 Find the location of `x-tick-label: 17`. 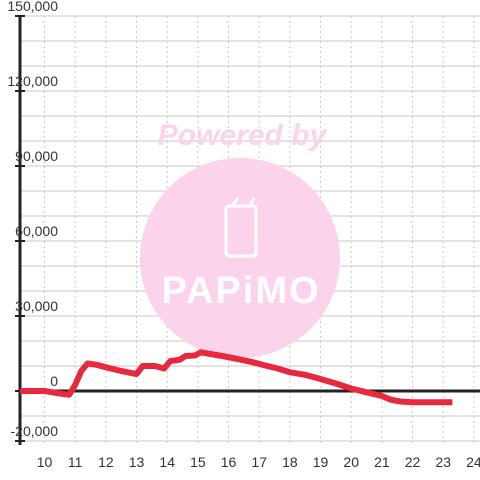

x-tick-label: 17 is located at coordinates (259, 462).